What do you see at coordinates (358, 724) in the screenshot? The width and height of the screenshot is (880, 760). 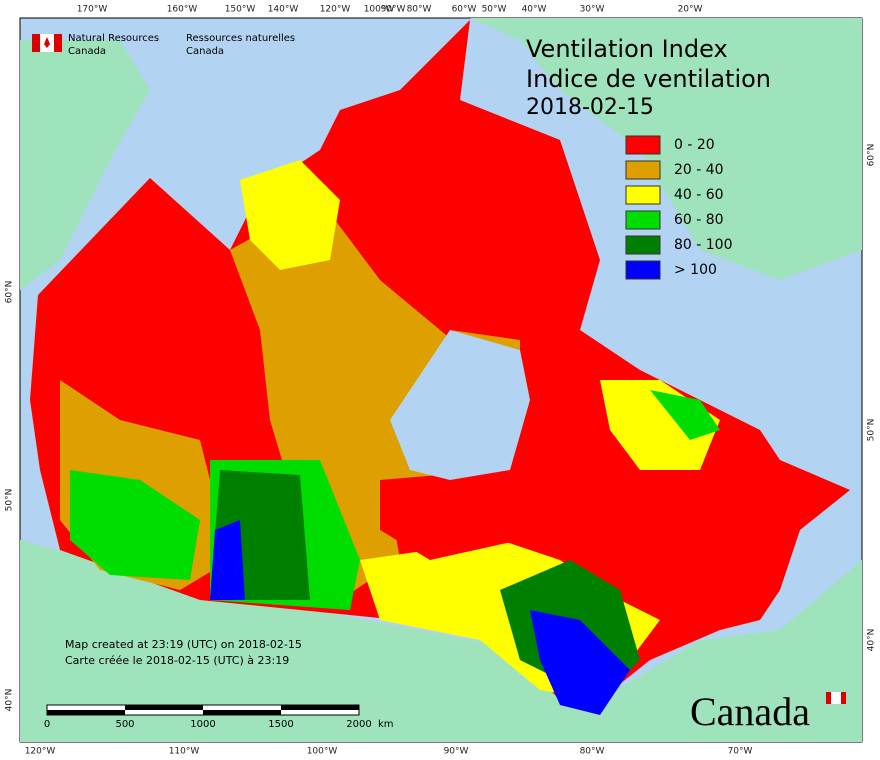 I see `scale-label: 2000` at bounding box center [358, 724].